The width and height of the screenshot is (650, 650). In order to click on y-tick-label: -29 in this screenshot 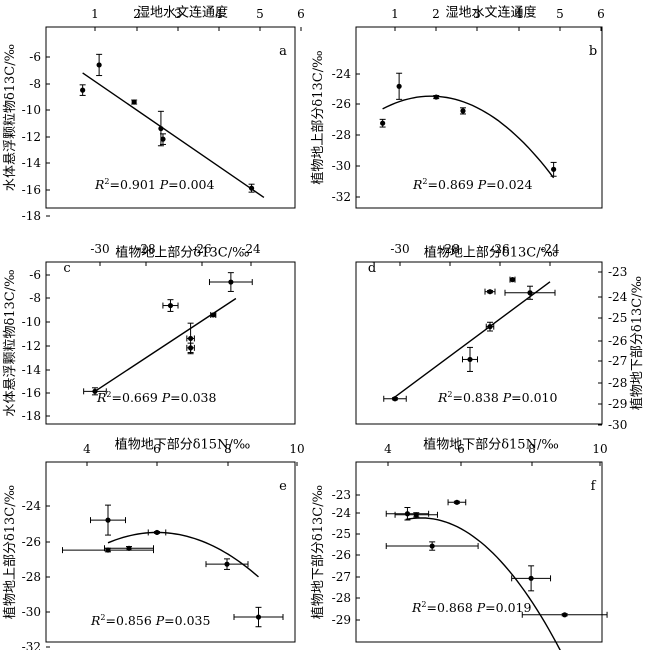, I will do `click(341, 620)`.